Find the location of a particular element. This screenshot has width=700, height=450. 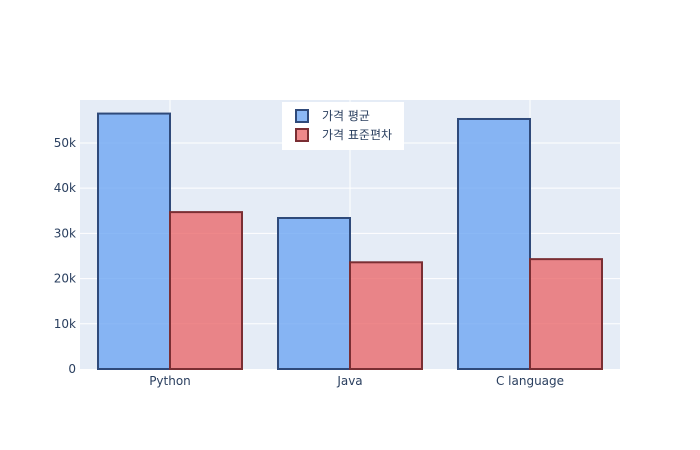

y-tick-label: 10k is located at coordinates (65, 324).